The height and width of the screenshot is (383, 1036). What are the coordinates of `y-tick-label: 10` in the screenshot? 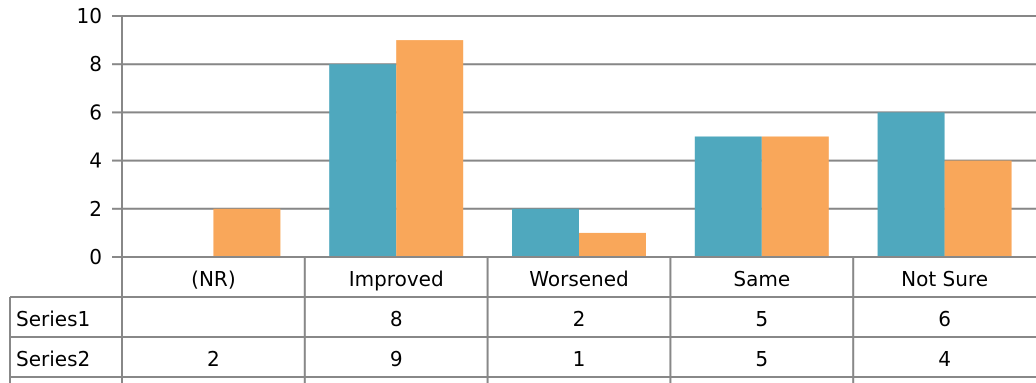 It's located at (89, 16).